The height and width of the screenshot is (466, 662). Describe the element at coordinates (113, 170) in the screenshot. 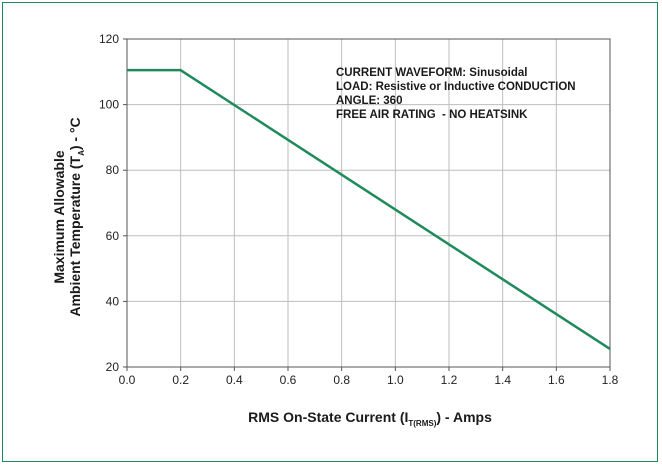

I see `y-tick-label: 80` at that location.